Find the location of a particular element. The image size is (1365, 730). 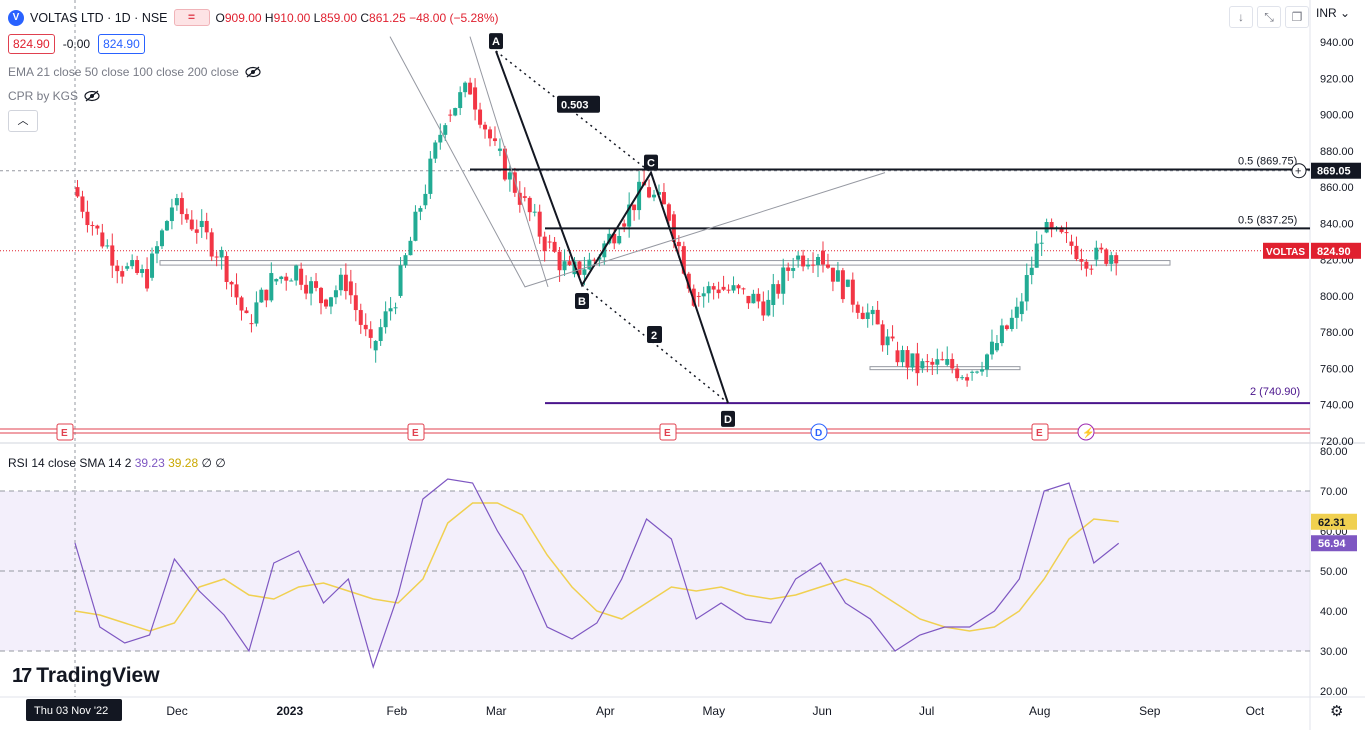

rsi-value-tag is located at coordinates (1334, 543).